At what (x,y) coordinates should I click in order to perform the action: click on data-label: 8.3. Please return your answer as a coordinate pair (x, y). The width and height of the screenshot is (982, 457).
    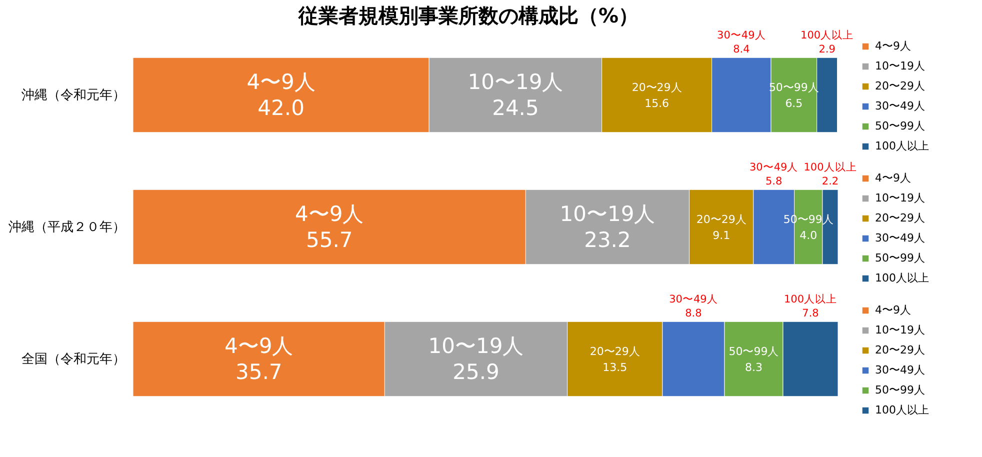
    Looking at the image, I should click on (754, 367).